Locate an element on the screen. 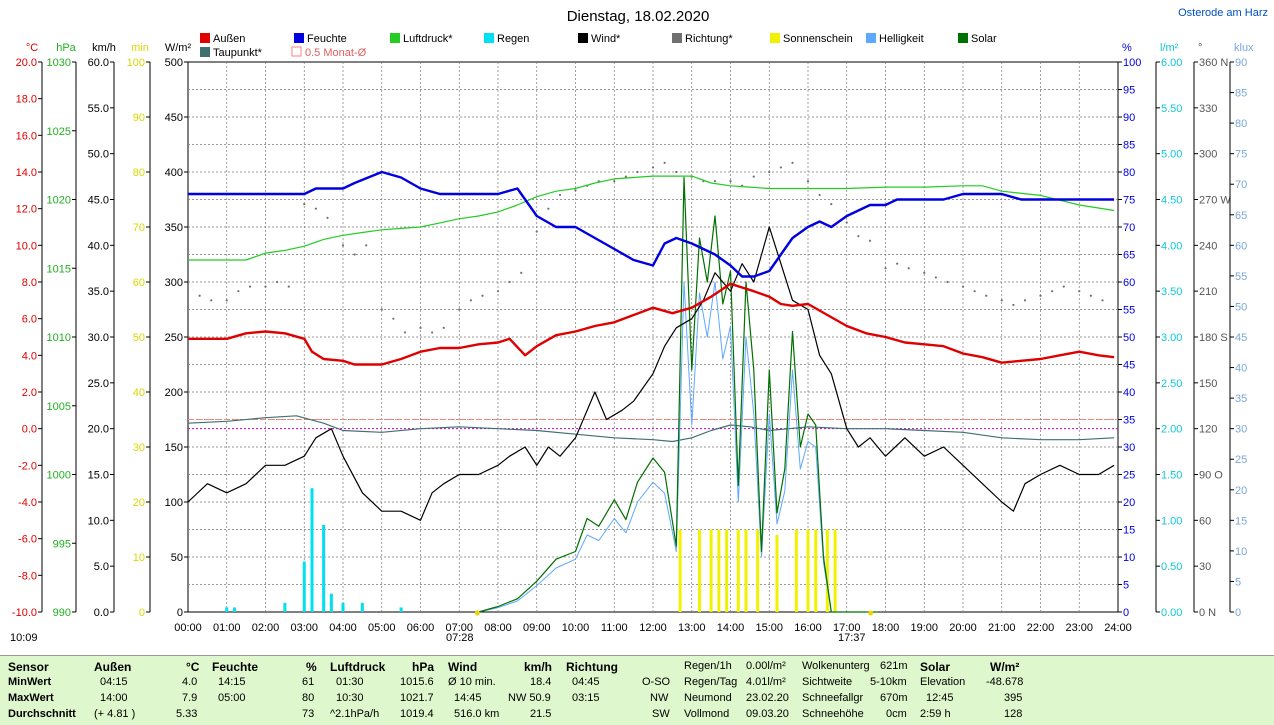 The image size is (1274, 725). axis-label-minutes: 80 is located at coordinates (139, 173).